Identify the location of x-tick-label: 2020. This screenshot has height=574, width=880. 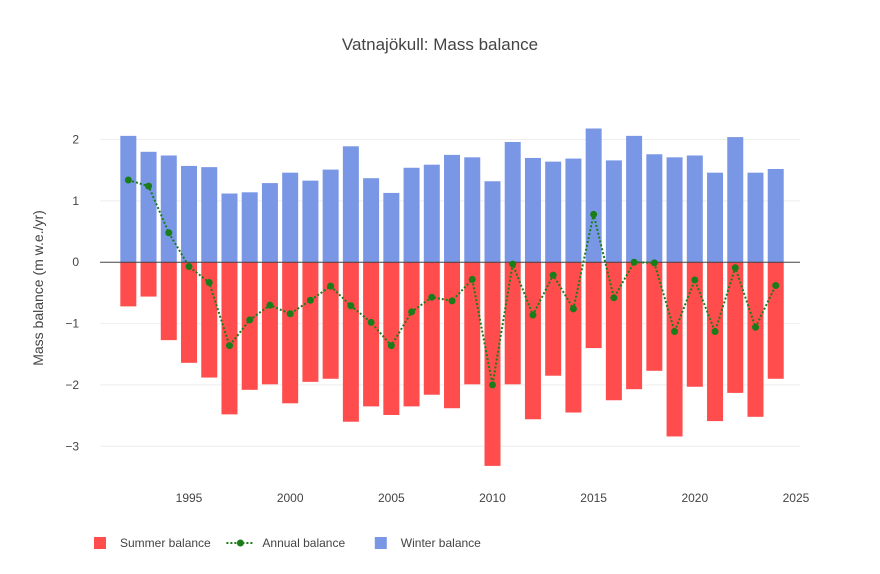
(694, 498).